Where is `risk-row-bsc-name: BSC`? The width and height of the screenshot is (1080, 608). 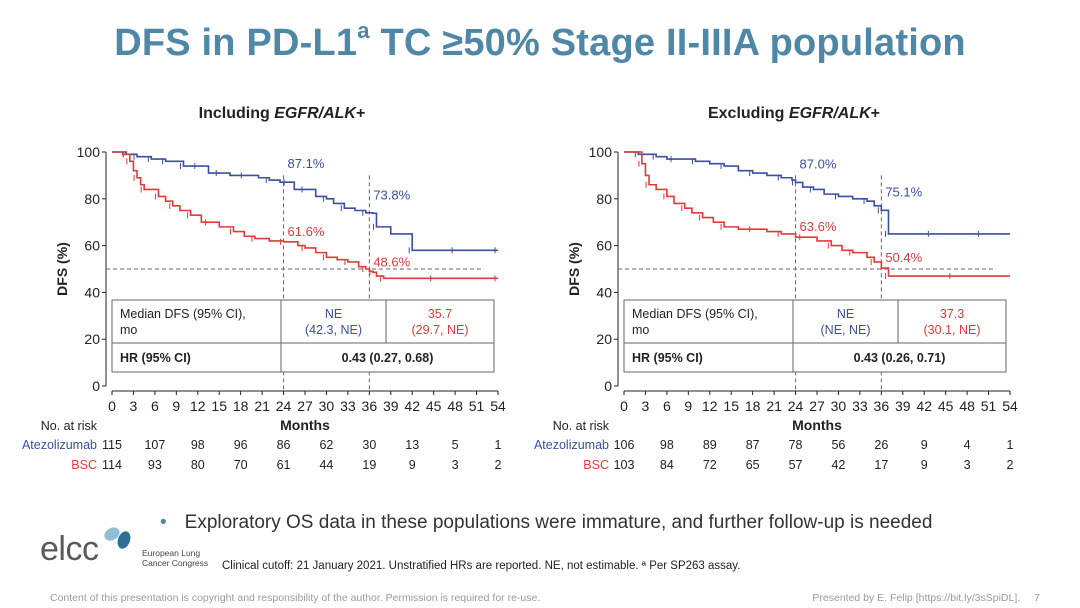 risk-row-bsc-name: BSC is located at coordinates (596, 465).